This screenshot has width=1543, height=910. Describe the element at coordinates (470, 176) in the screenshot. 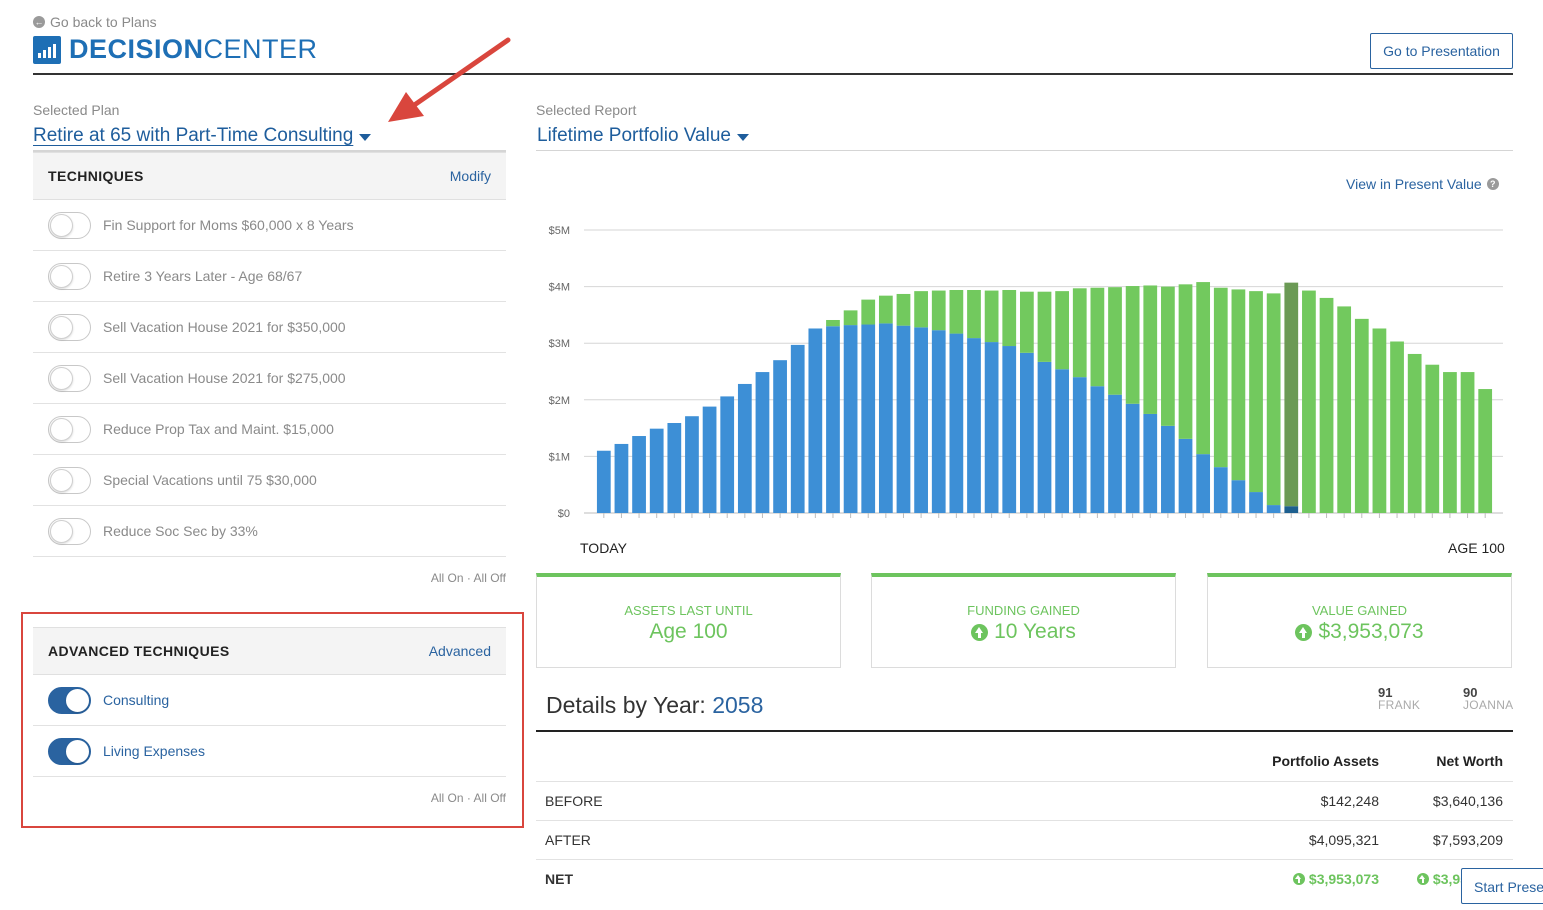

I see `modify-link: Modify` at that location.